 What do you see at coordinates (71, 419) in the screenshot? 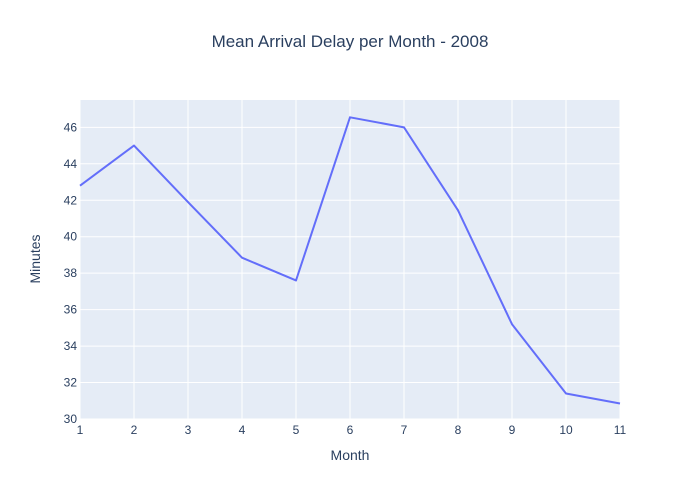
I see `y-tick-label: 30` at bounding box center [71, 419].